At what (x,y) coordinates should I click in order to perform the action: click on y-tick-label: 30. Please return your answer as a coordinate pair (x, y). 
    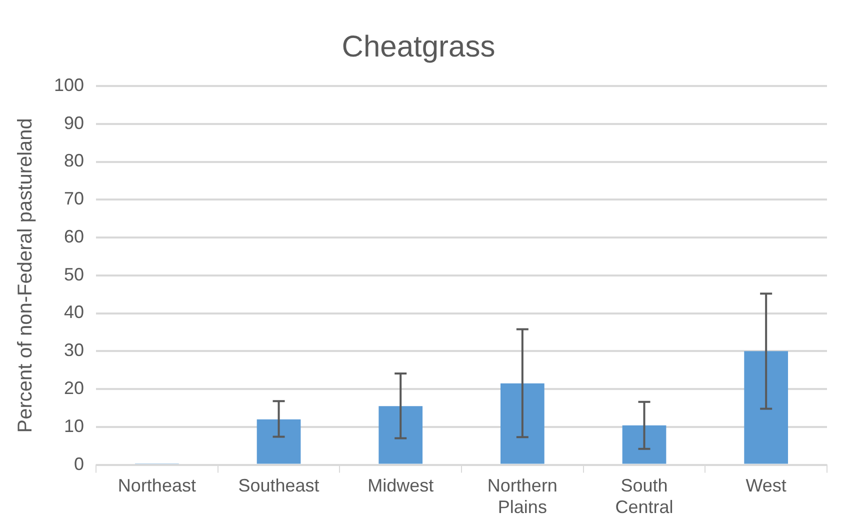
    Looking at the image, I should click on (74, 350).